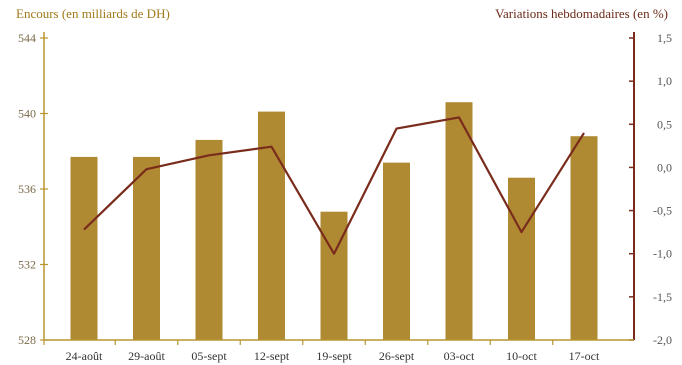 This screenshot has width=682, height=365. Describe the element at coordinates (27, 340) in the screenshot. I see `left-tick-label: 528` at that location.